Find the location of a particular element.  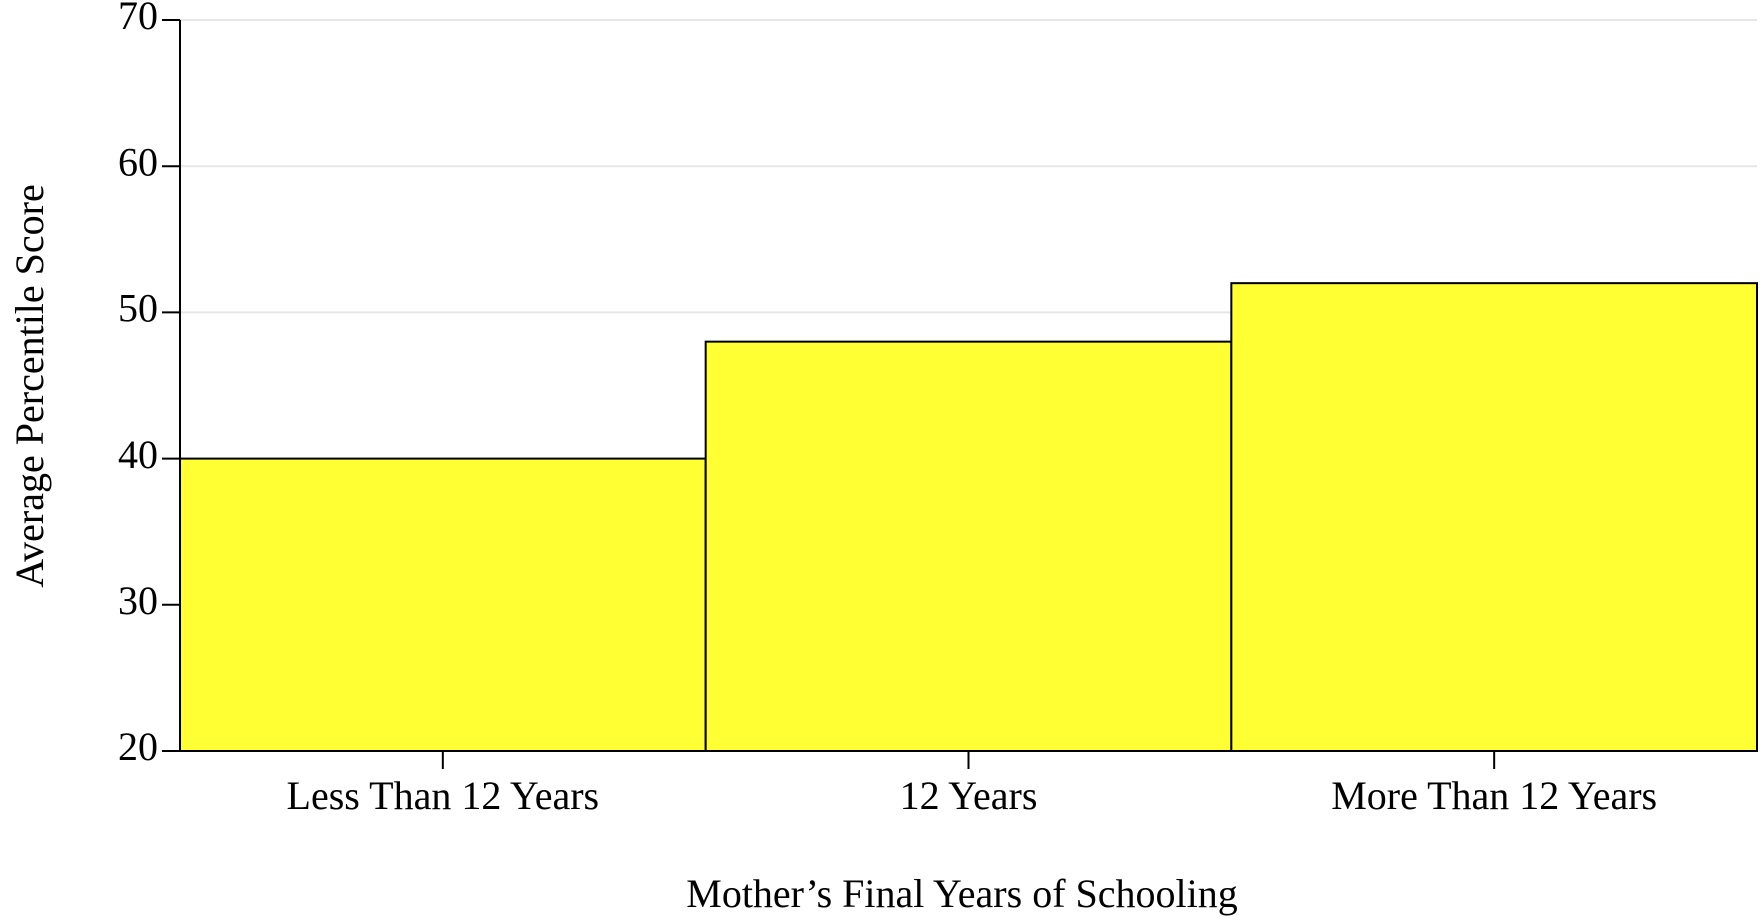

x-tick-label: Less Than 12 Years is located at coordinates (443, 795).